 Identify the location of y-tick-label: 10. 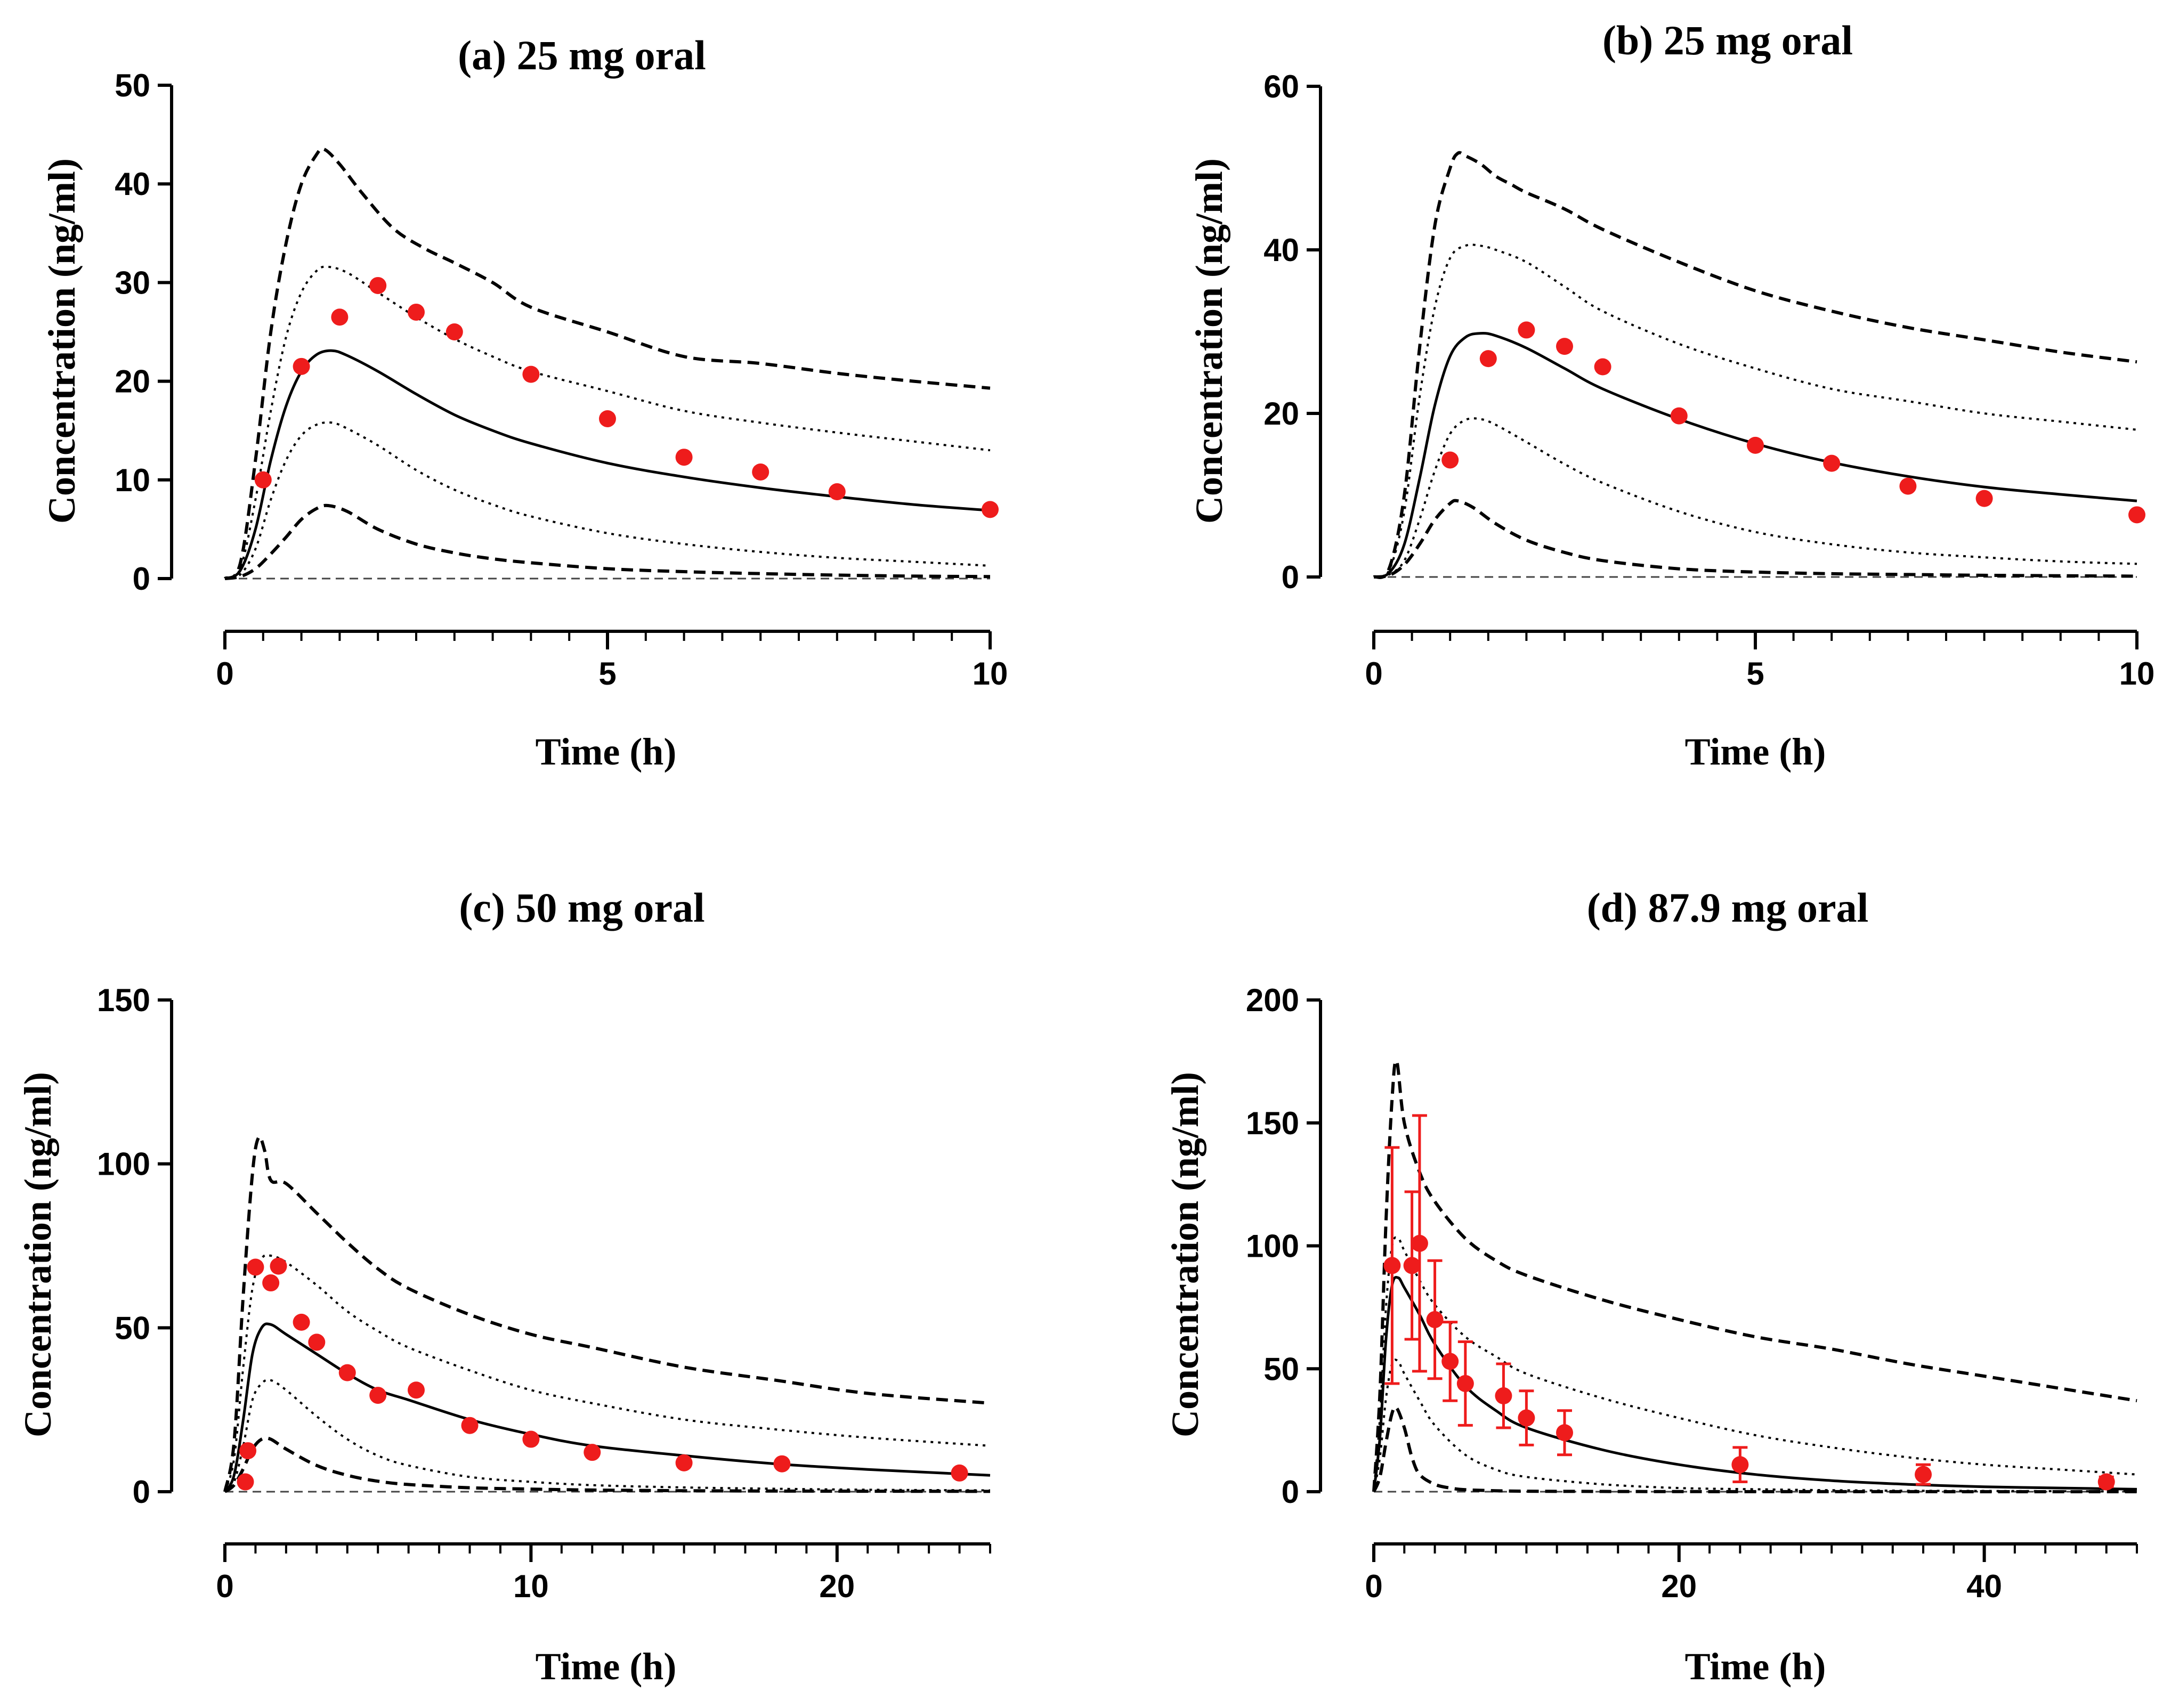
(132, 480).